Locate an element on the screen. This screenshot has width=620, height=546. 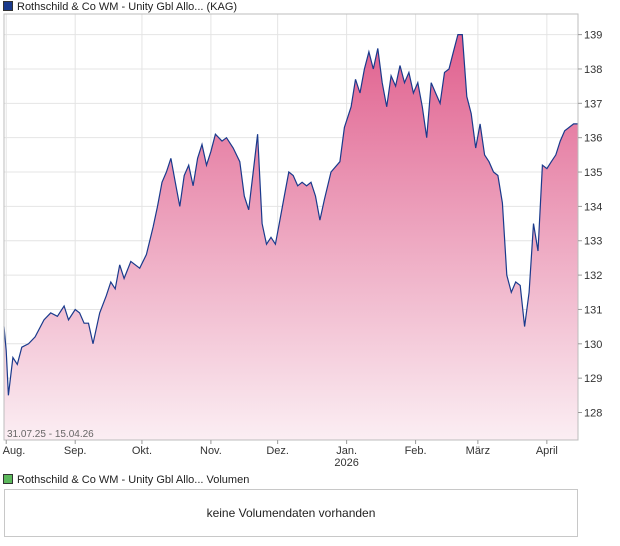
x-tick-label: Sep. is located at coordinates (75, 451).